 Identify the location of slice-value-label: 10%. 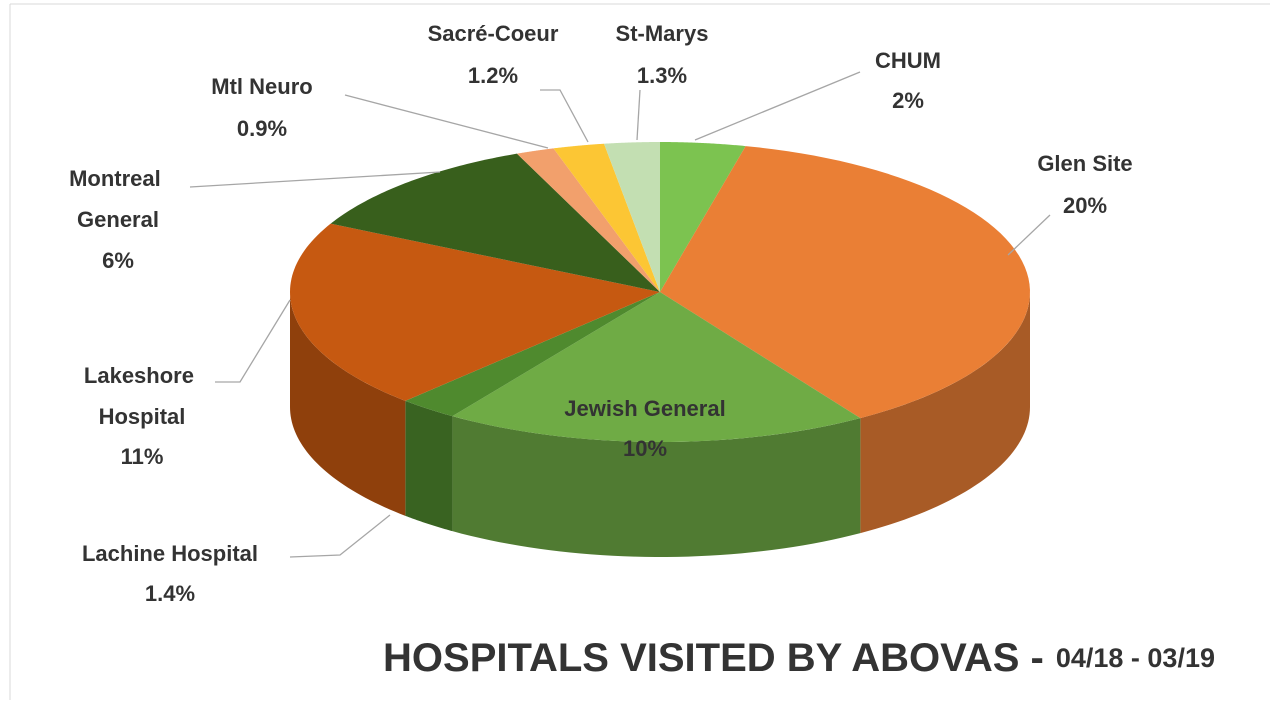
(645, 448).